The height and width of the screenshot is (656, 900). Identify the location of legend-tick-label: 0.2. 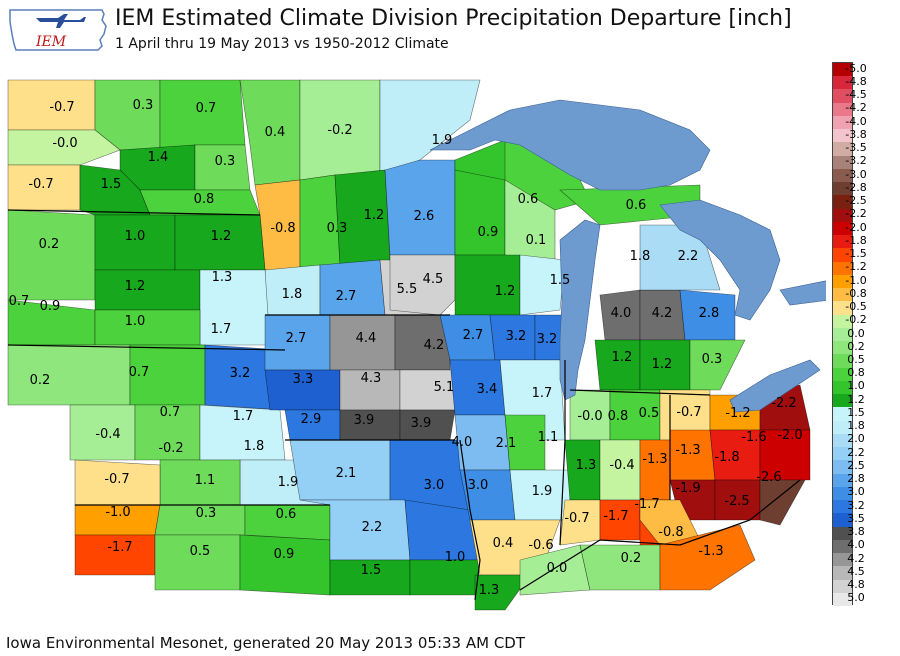
(856, 346).